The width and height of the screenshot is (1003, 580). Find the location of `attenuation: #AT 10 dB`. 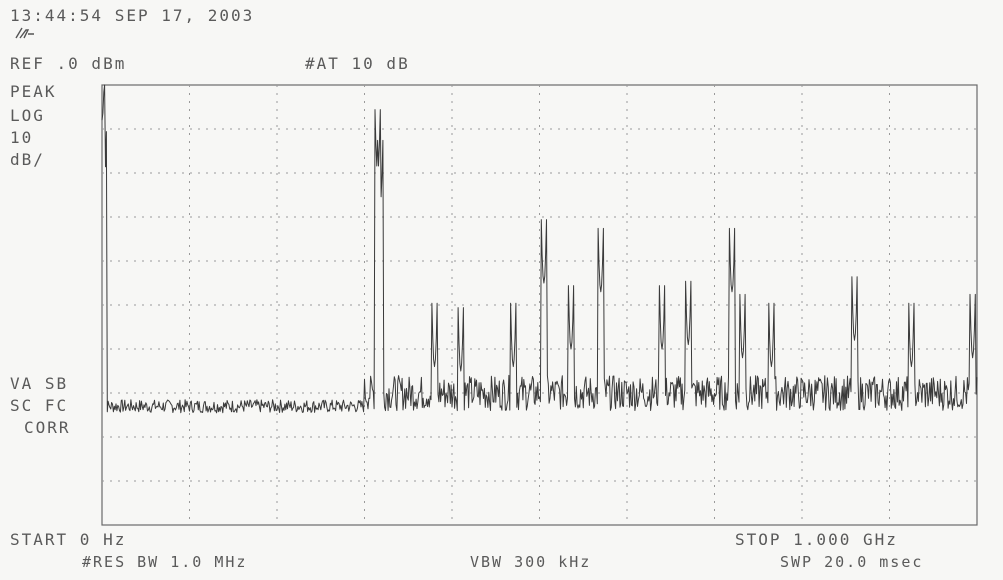

attenuation: #AT 10 dB is located at coordinates (357, 63).